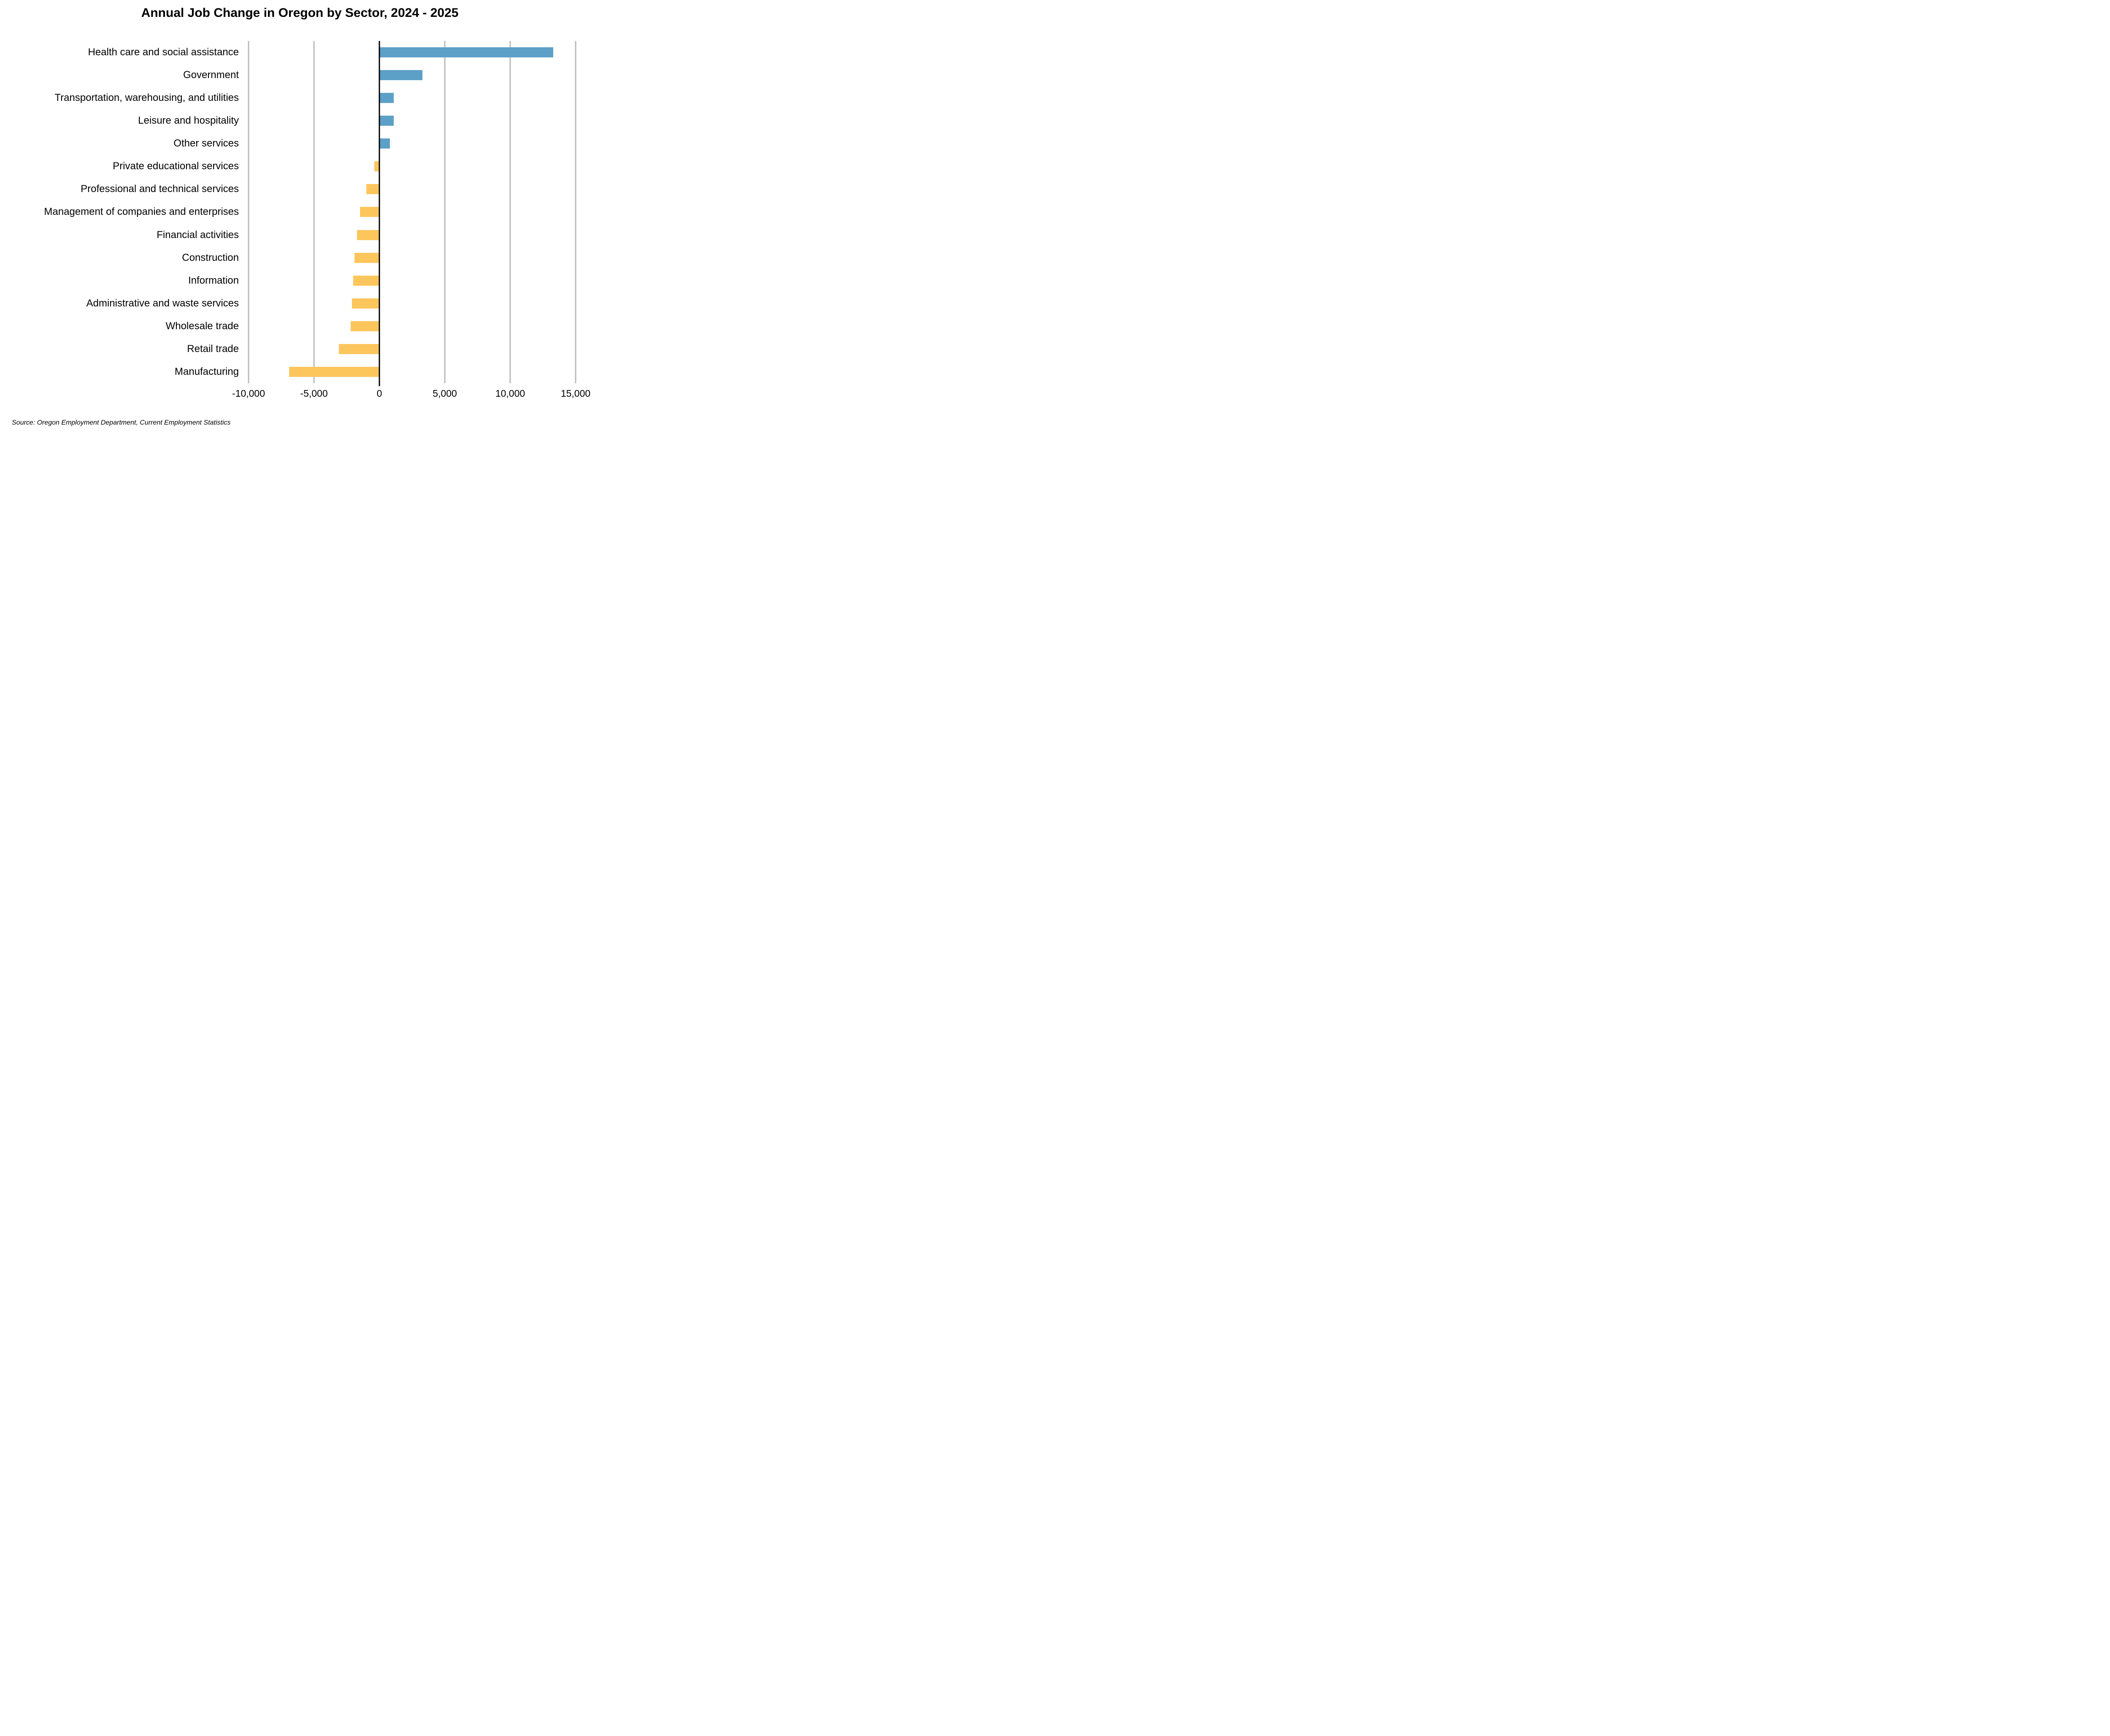  Describe the element at coordinates (334, 371) in the screenshot. I see `bar-manufacturing` at that location.